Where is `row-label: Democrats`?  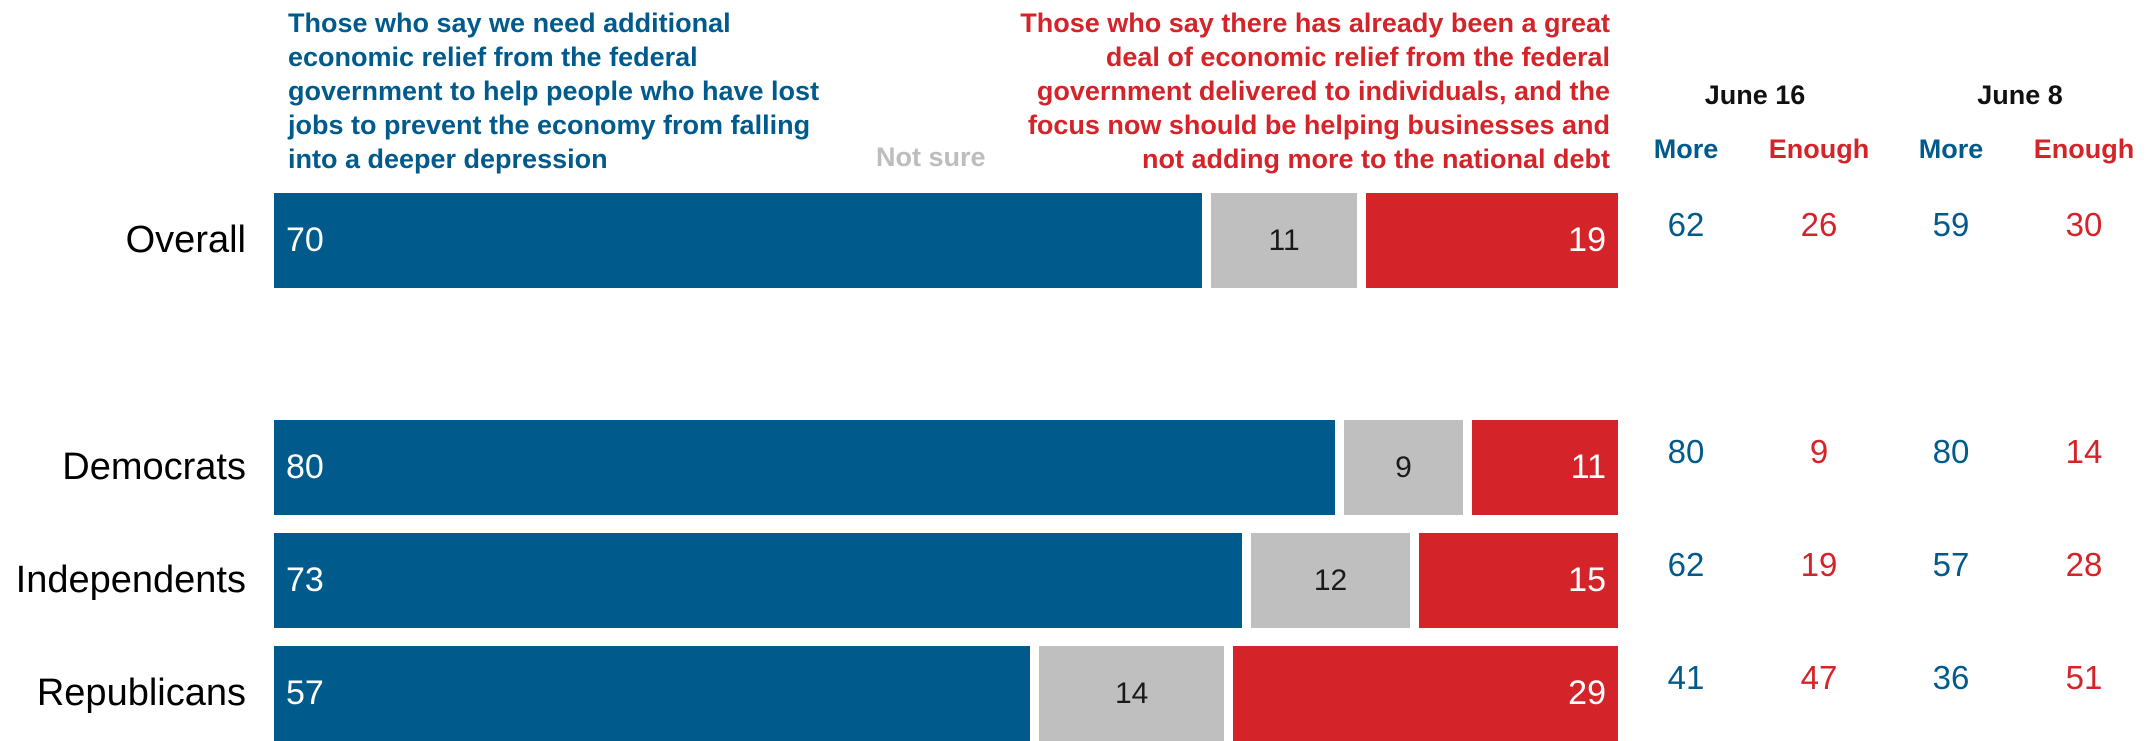
row-label: Democrats is located at coordinates (154, 467).